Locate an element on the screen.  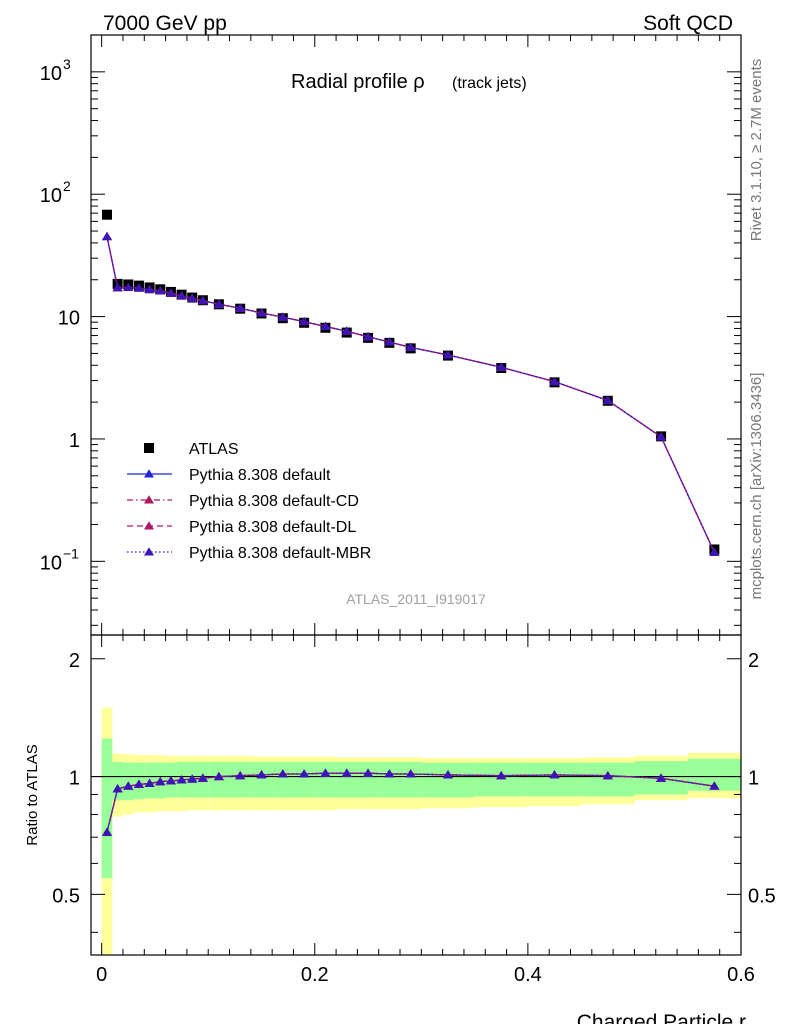
plot-title-main: Radial profile ρ is located at coordinates (358, 82).